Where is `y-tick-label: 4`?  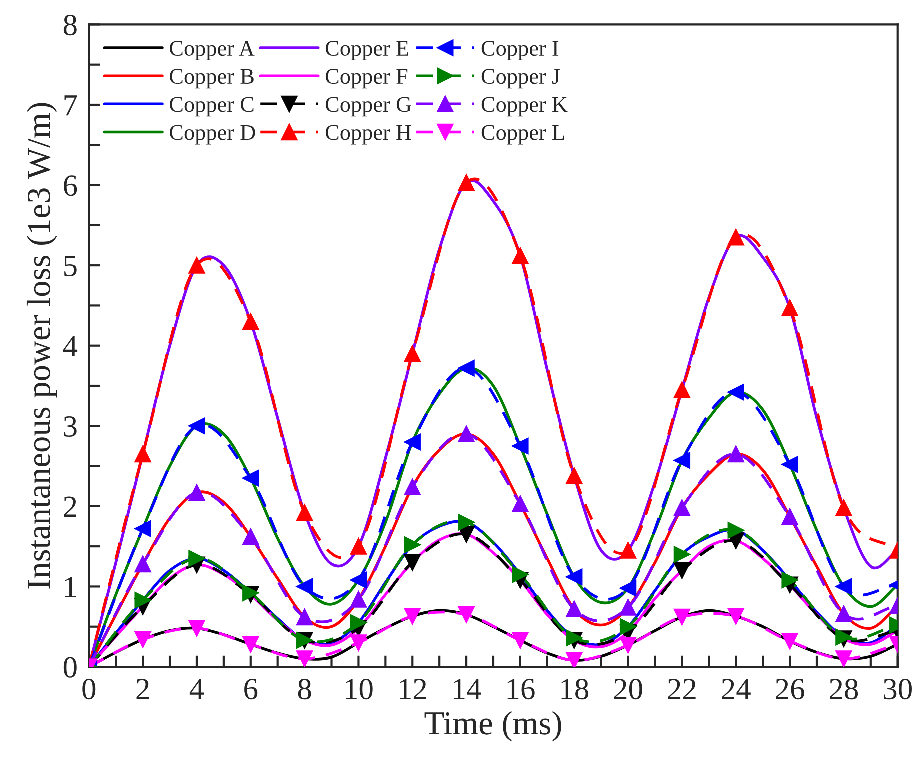 y-tick-label: 4 is located at coordinates (70, 346).